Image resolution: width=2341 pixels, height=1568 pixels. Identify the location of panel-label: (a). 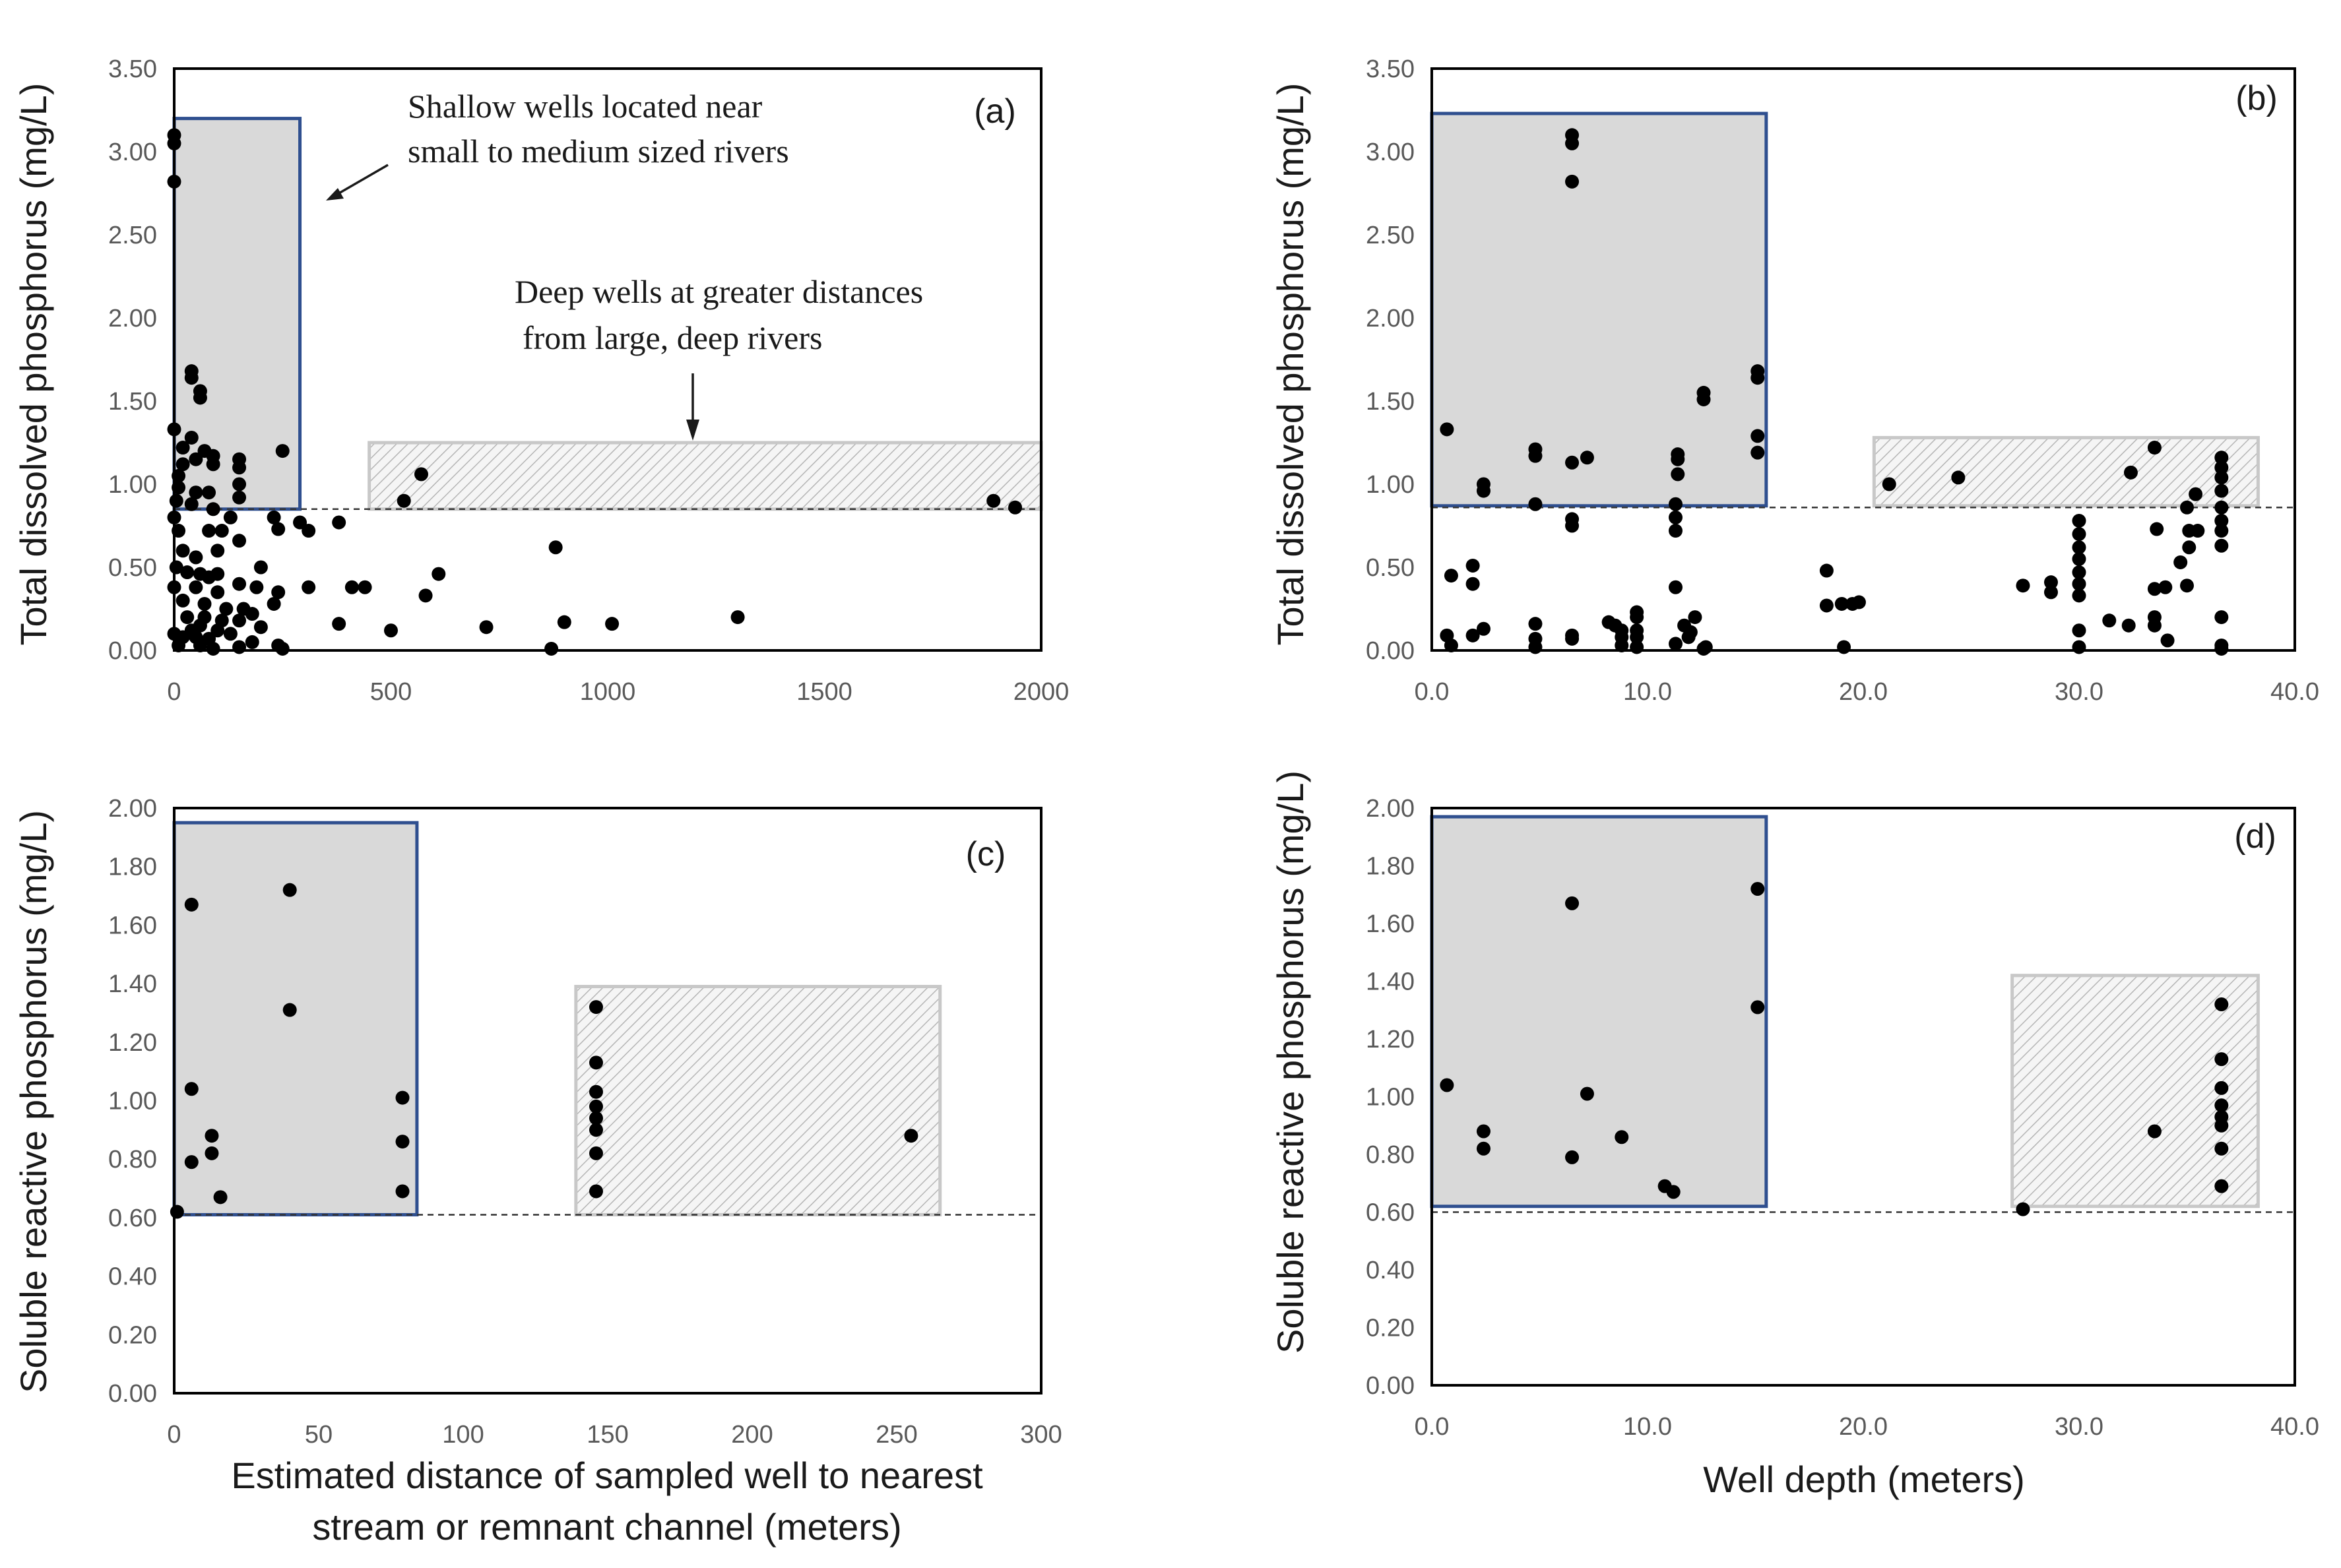
(995, 111).